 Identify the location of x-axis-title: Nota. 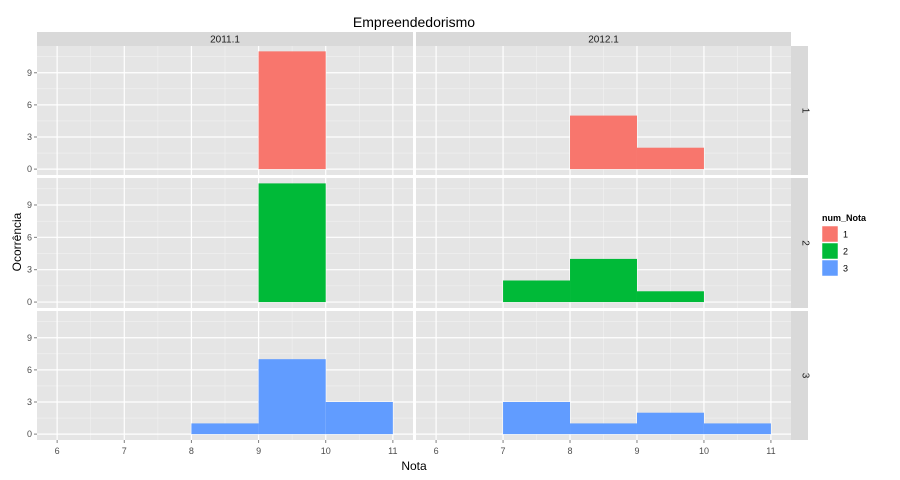
(414, 466).